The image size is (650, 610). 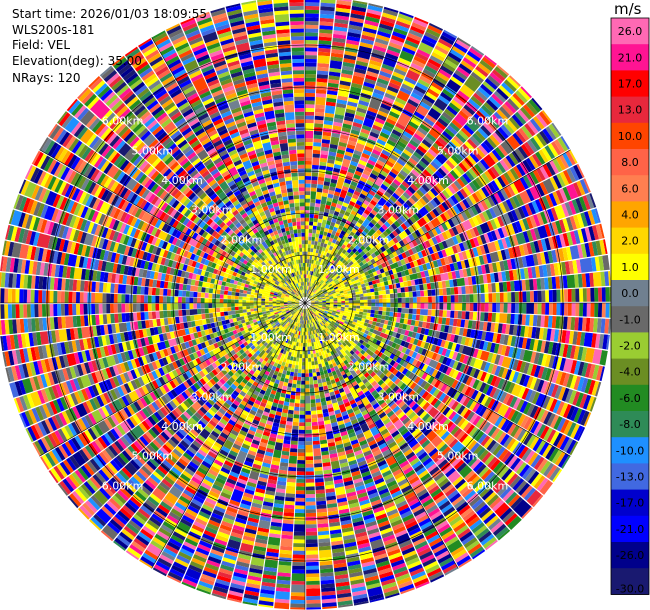 I want to click on colorbar-tick-label: 26.0, so click(x=630, y=31).